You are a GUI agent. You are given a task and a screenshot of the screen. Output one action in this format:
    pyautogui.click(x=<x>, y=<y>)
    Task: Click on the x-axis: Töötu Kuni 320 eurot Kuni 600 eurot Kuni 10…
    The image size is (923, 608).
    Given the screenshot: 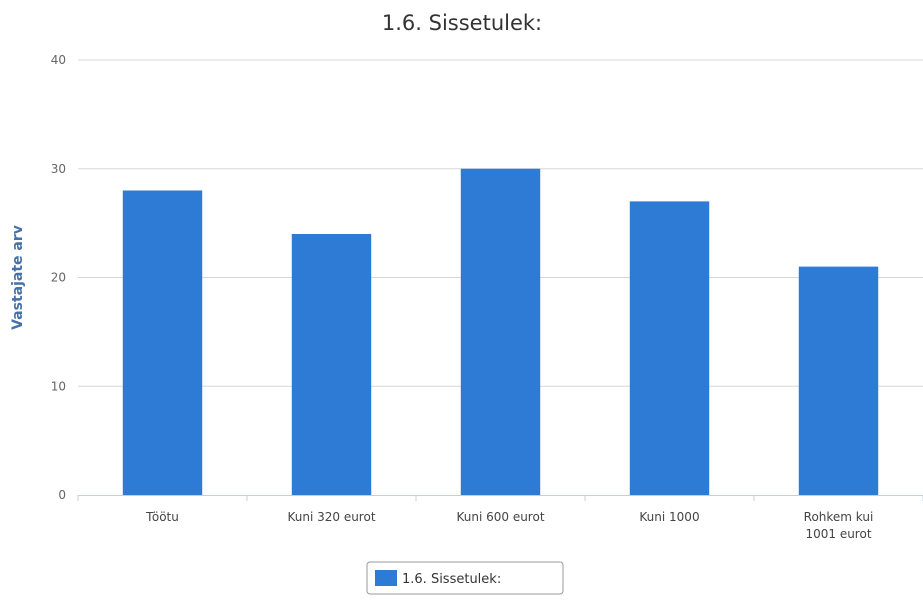 What is the action you would take?
    pyautogui.click(x=500, y=518)
    